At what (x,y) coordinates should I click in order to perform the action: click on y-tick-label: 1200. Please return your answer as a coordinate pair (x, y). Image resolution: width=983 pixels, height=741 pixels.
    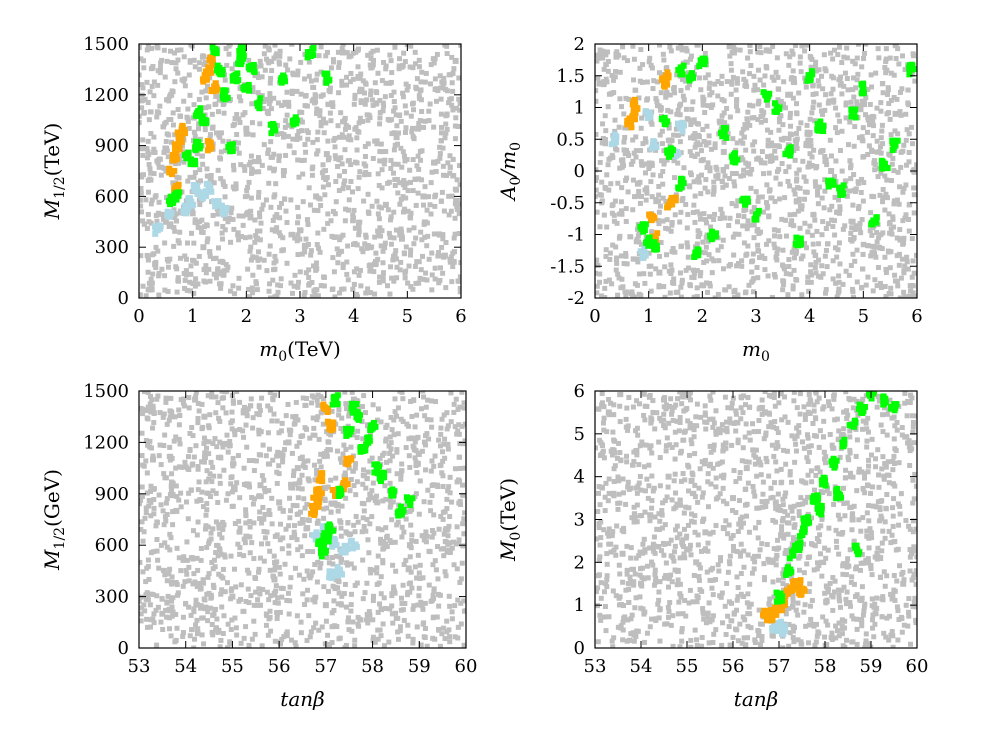
    Looking at the image, I should click on (106, 95).